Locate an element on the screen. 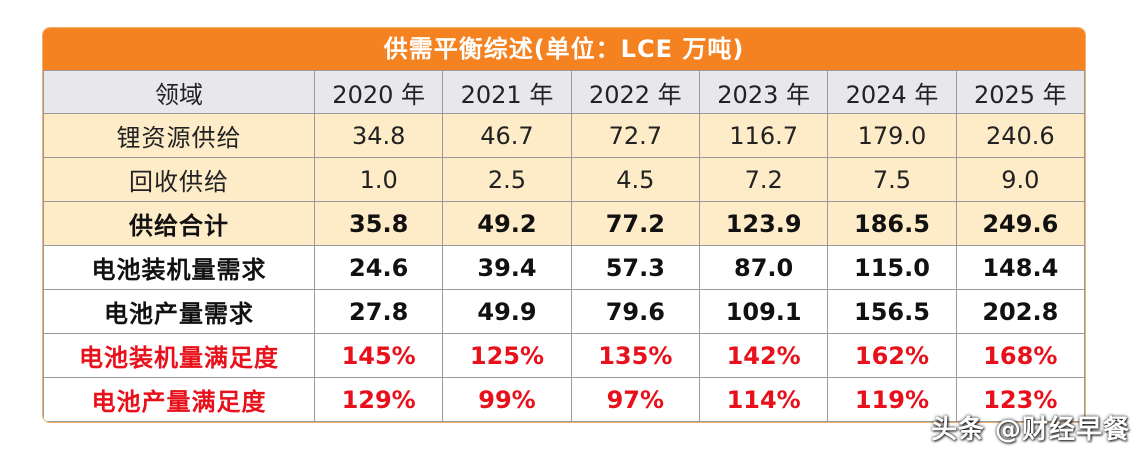 The height and width of the screenshot is (460, 1148). table-cell: 179.0 is located at coordinates (892, 135).